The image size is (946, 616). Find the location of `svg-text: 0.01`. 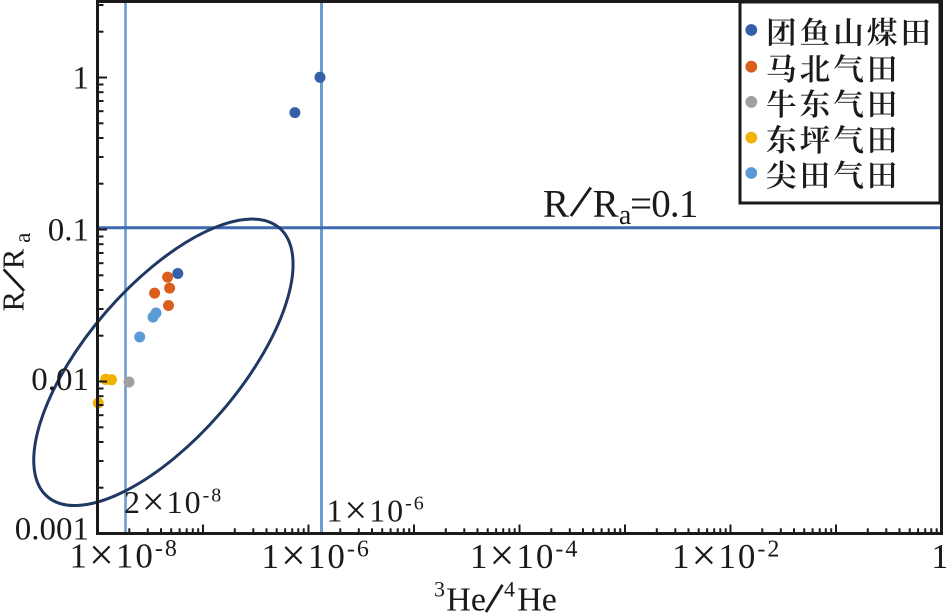

svg-text: 0.01 is located at coordinates (60, 380).